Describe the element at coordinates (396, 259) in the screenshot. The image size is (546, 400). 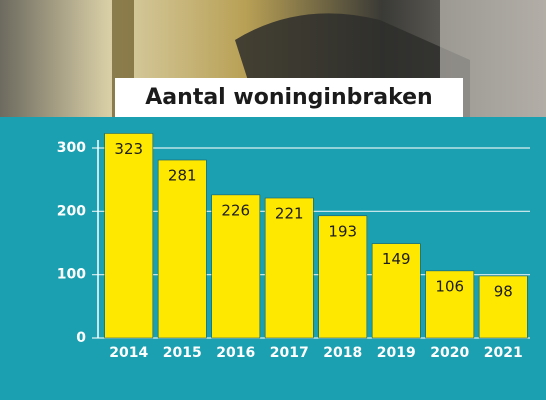
I see `data-label: 149` at that location.